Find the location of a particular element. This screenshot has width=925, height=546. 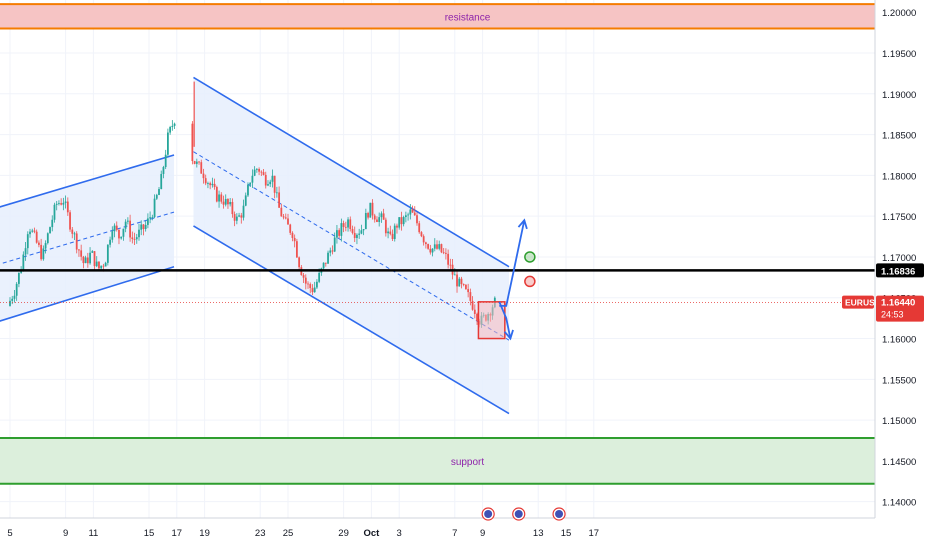

highlight-box is located at coordinates (491, 320).